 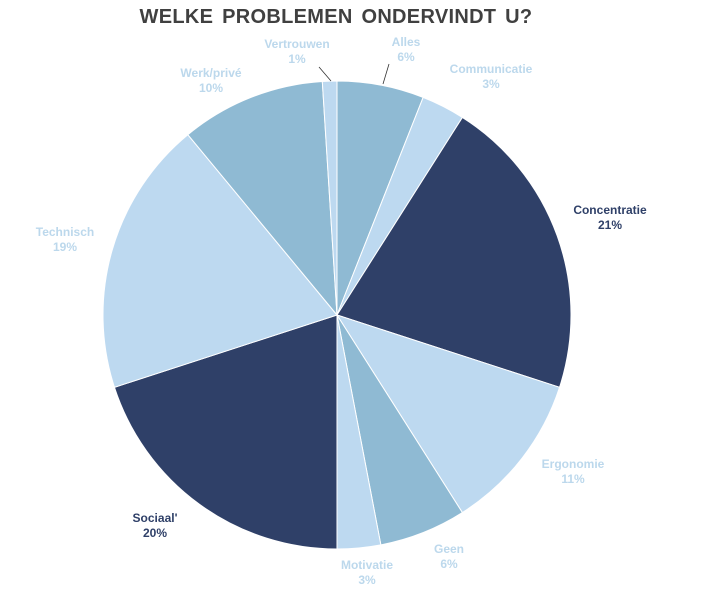 What do you see at coordinates (155, 518) in the screenshot?
I see `slice-label: Sociaal'` at bounding box center [155, 518].